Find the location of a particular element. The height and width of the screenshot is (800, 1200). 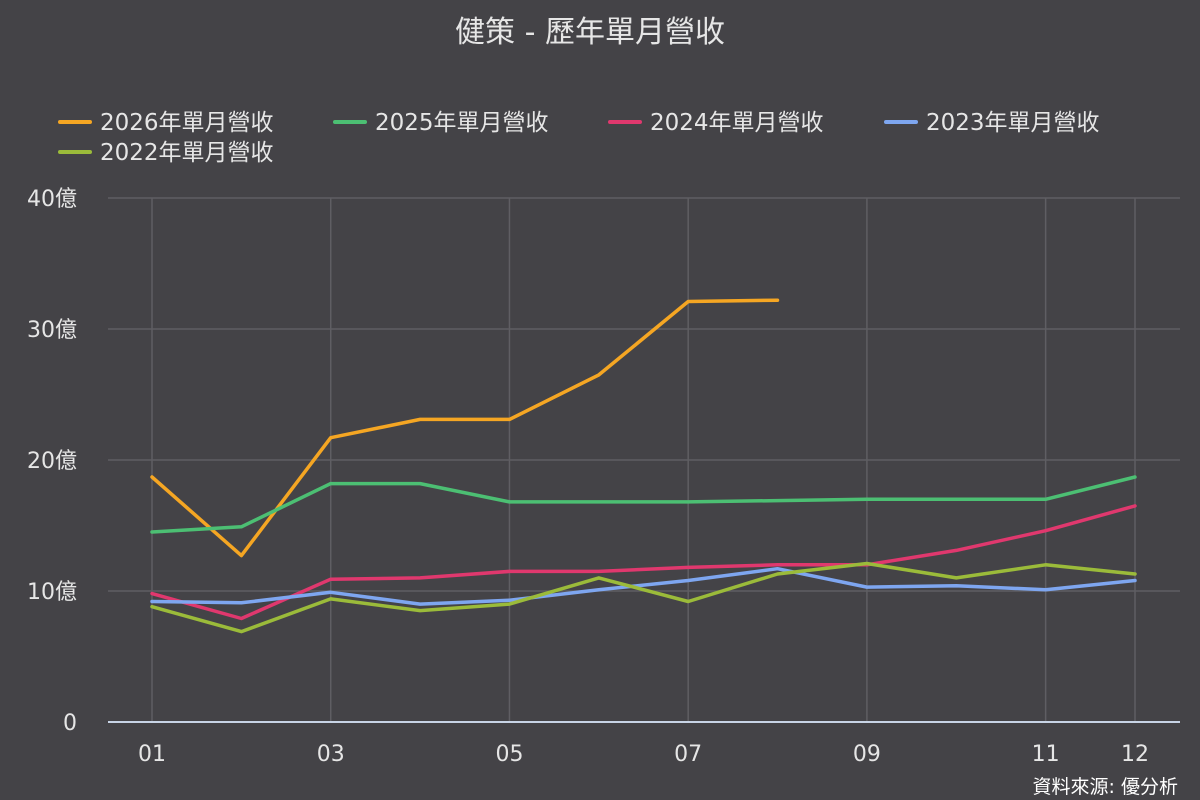

y-tick-label: 30億 is located at coordinates (52, 330).